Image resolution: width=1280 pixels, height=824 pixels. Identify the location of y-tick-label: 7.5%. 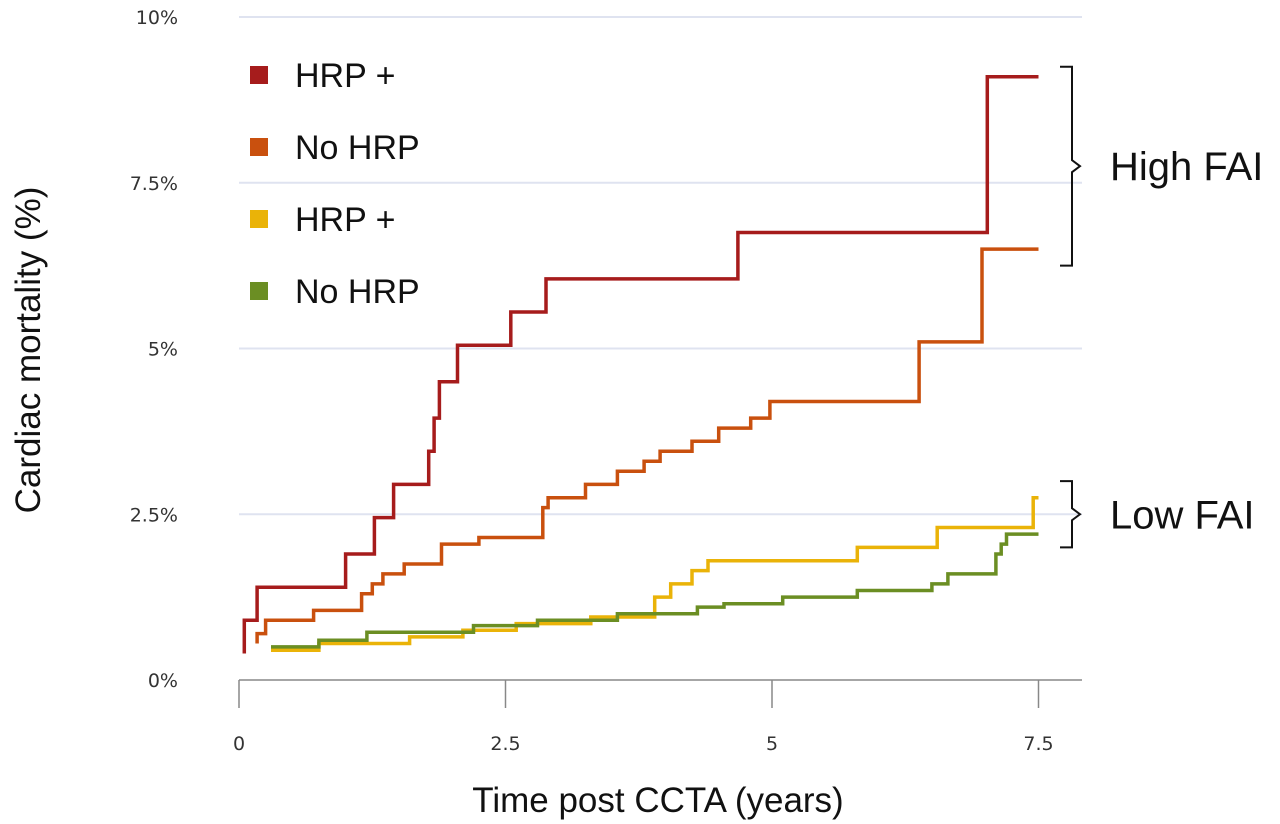
(154, 184).